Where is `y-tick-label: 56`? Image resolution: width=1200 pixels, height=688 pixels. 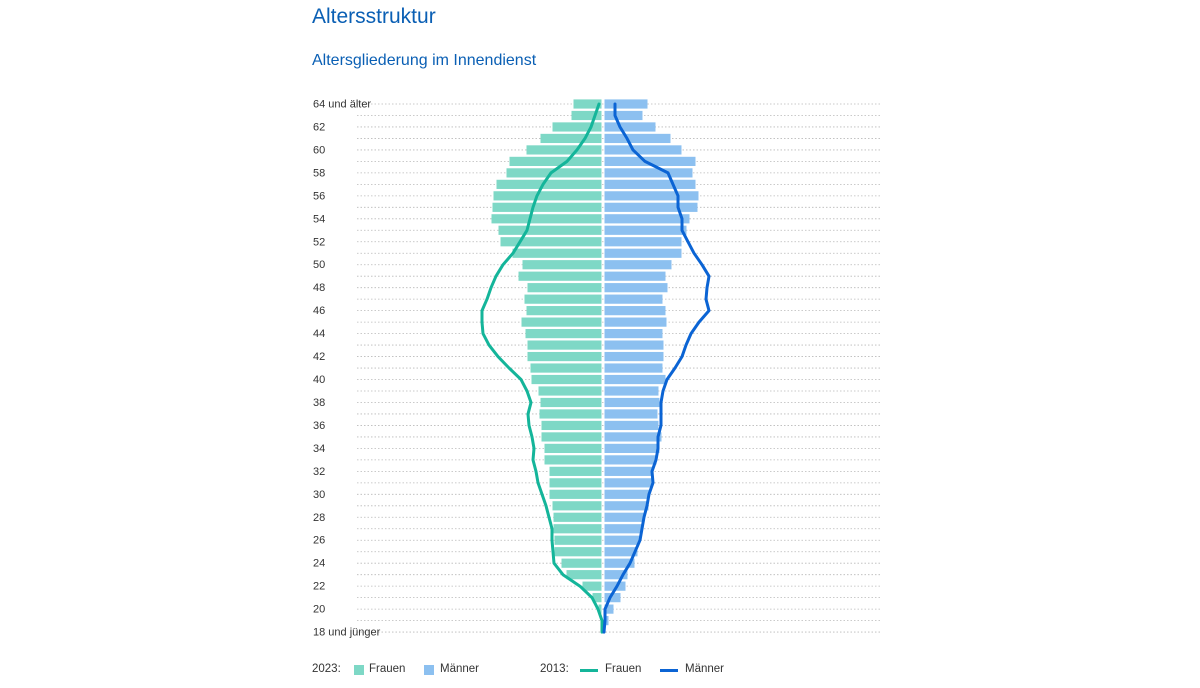
y-tick-label: 56 is located at coordinates (319, 196).